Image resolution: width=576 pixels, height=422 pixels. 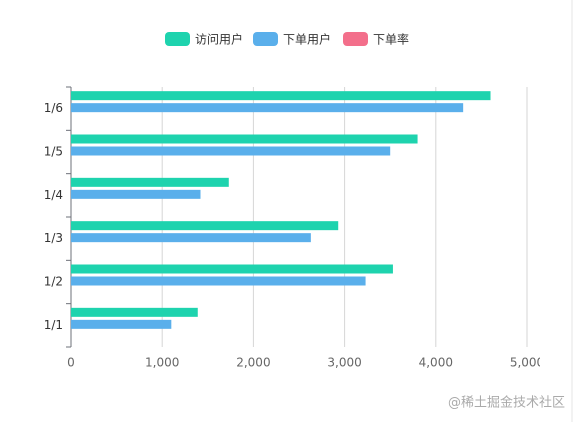 I want to click on x-tick-label: 5,000, so click(x=527, y=363).